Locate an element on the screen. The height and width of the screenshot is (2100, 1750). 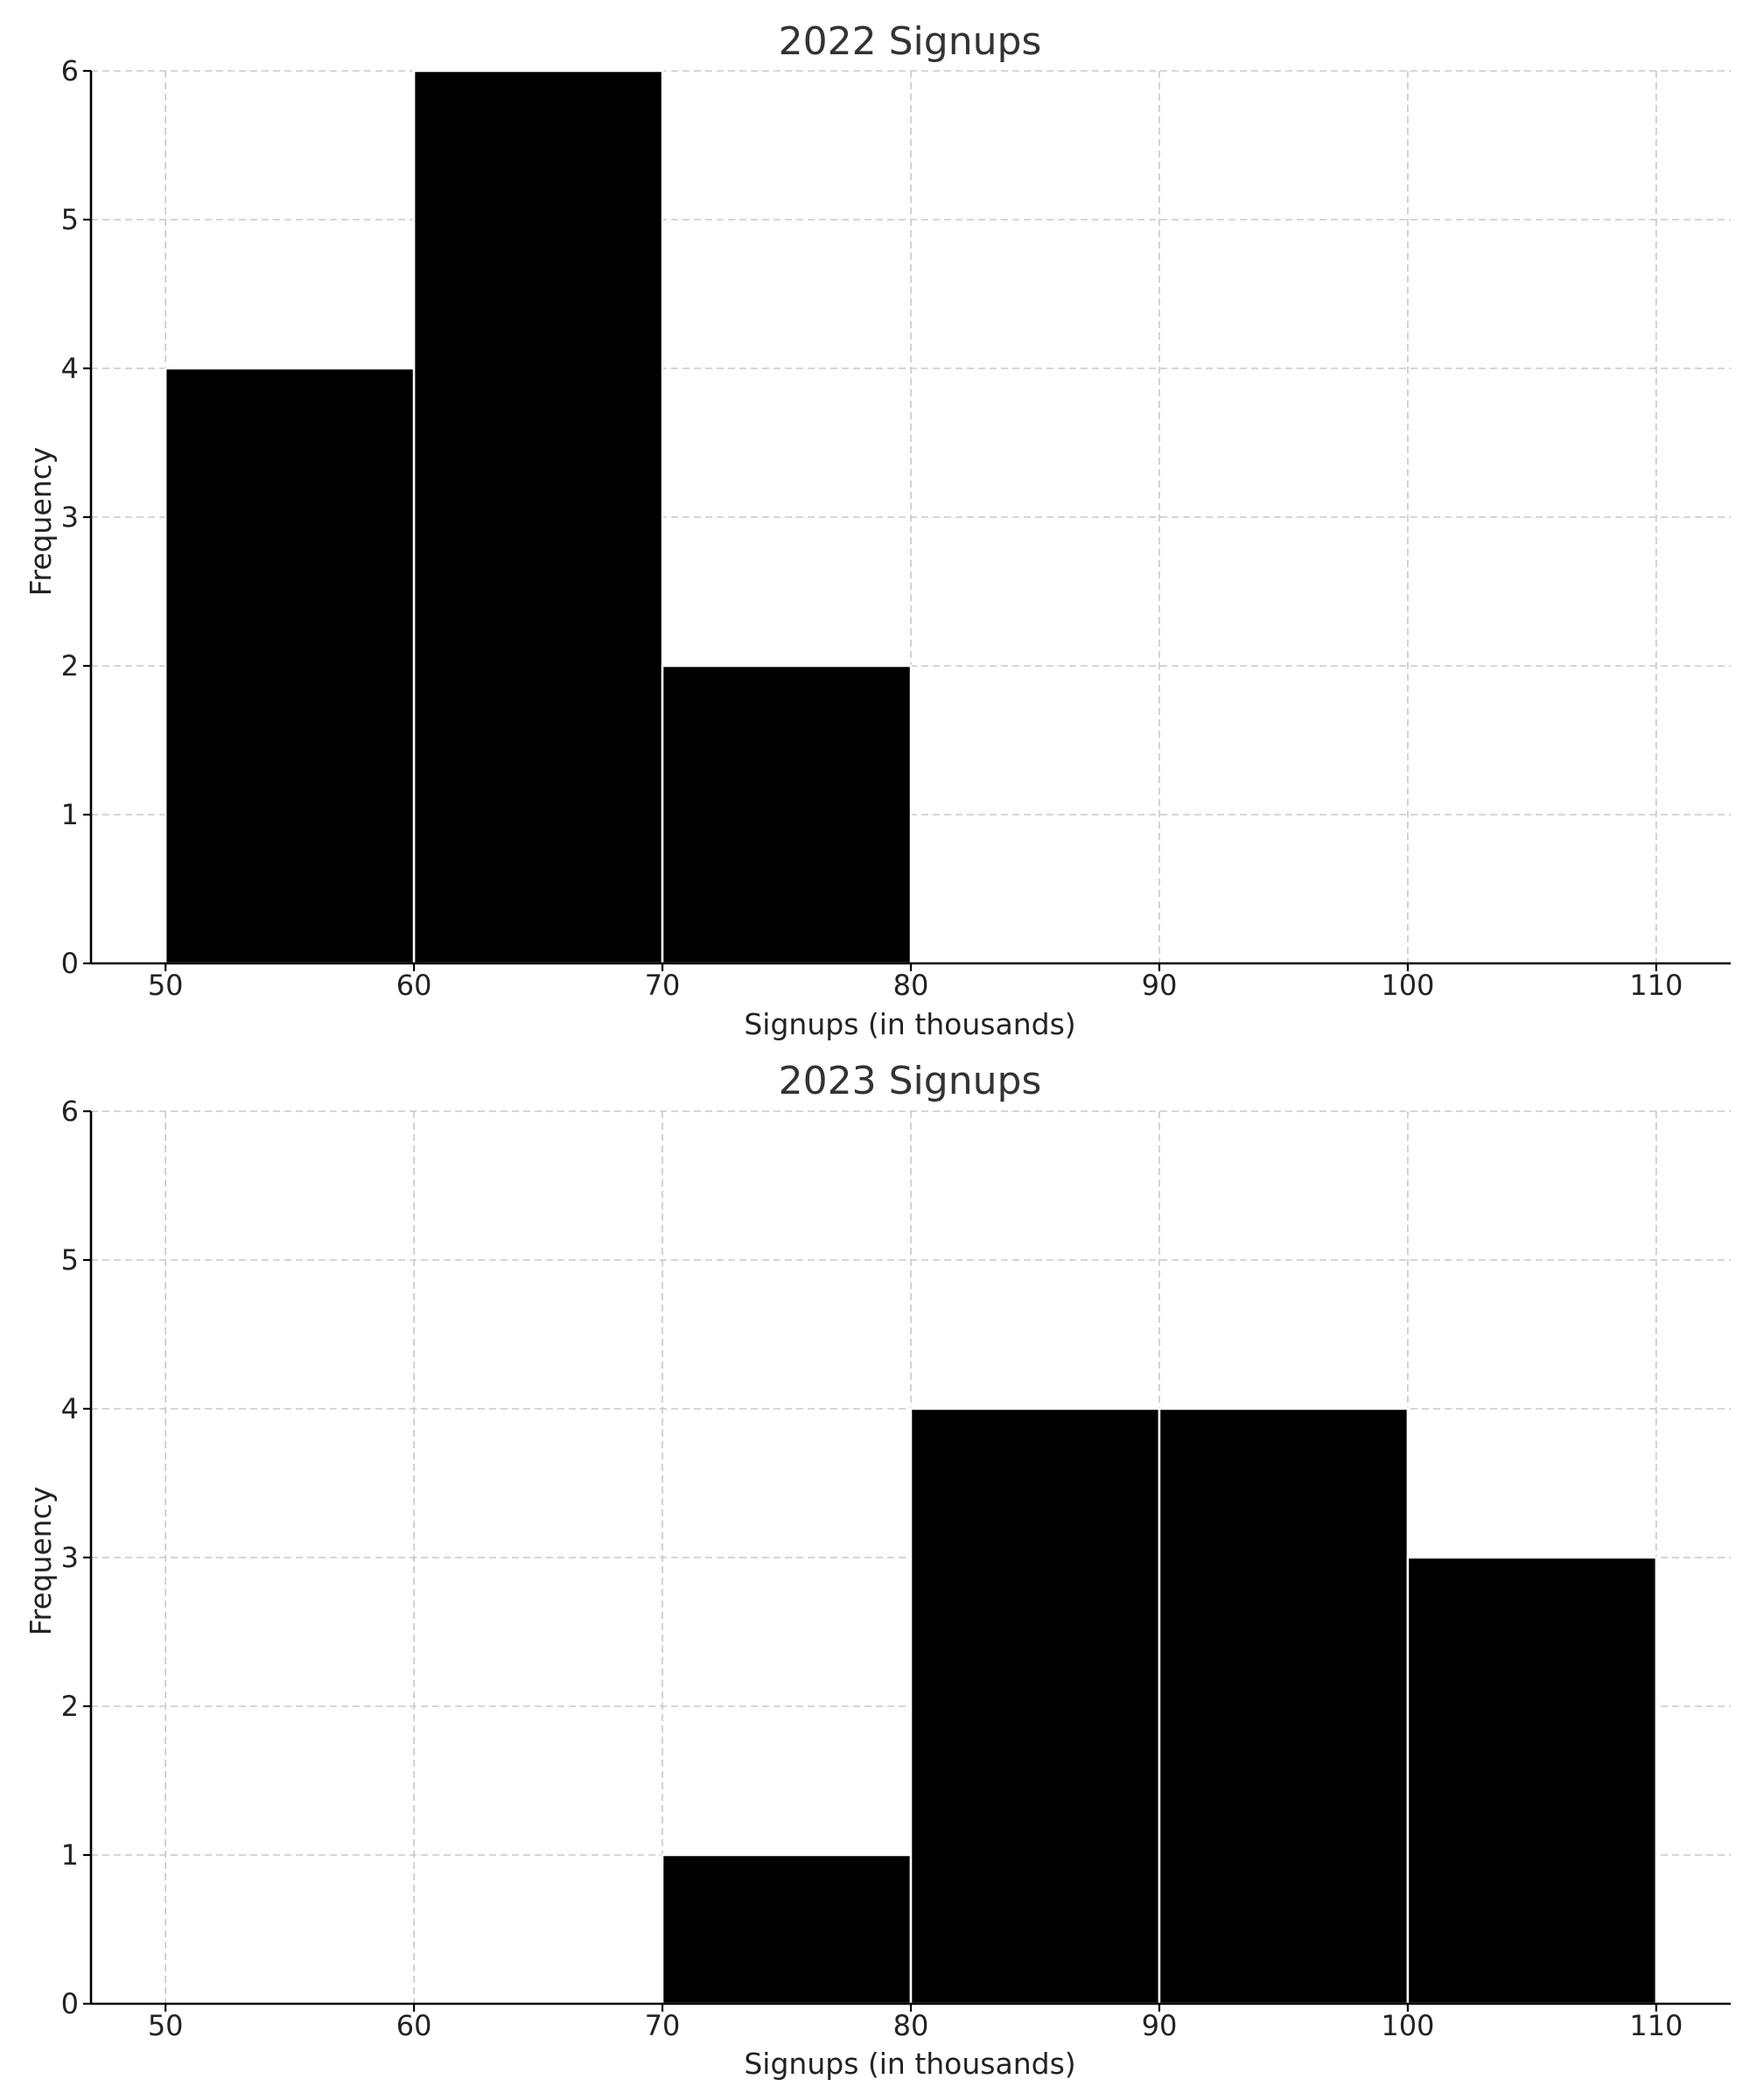
chart-title: 2022 Signups is located at coordinates (910, 41).